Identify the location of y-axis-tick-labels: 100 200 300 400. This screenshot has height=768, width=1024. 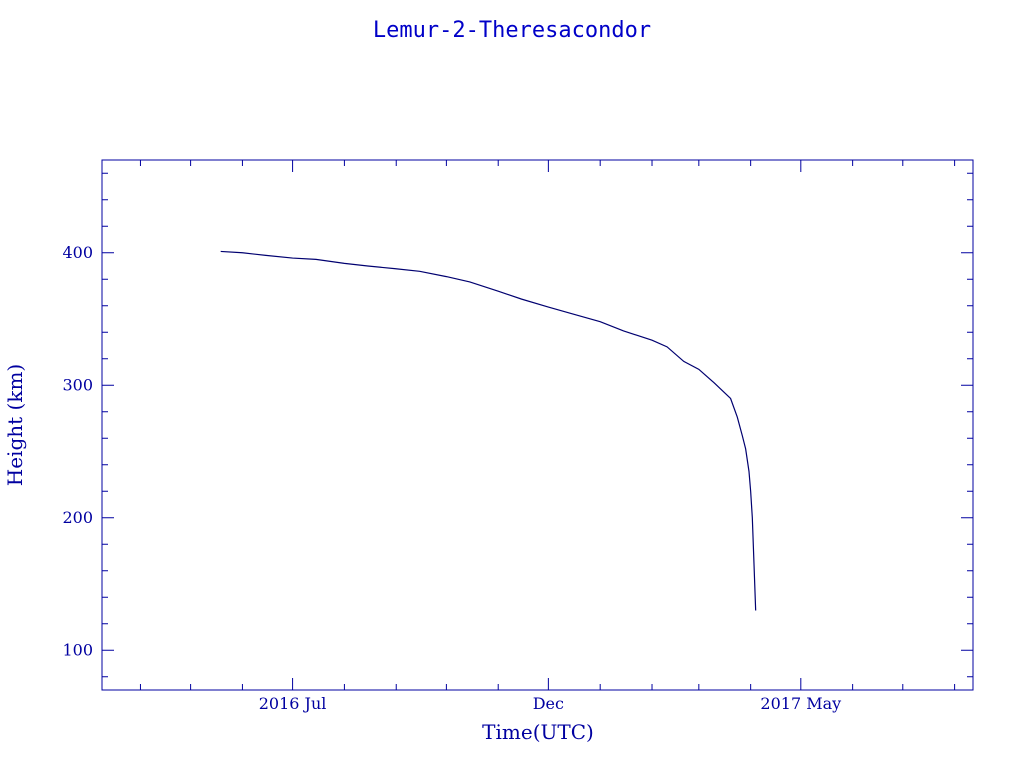
(77, 451).